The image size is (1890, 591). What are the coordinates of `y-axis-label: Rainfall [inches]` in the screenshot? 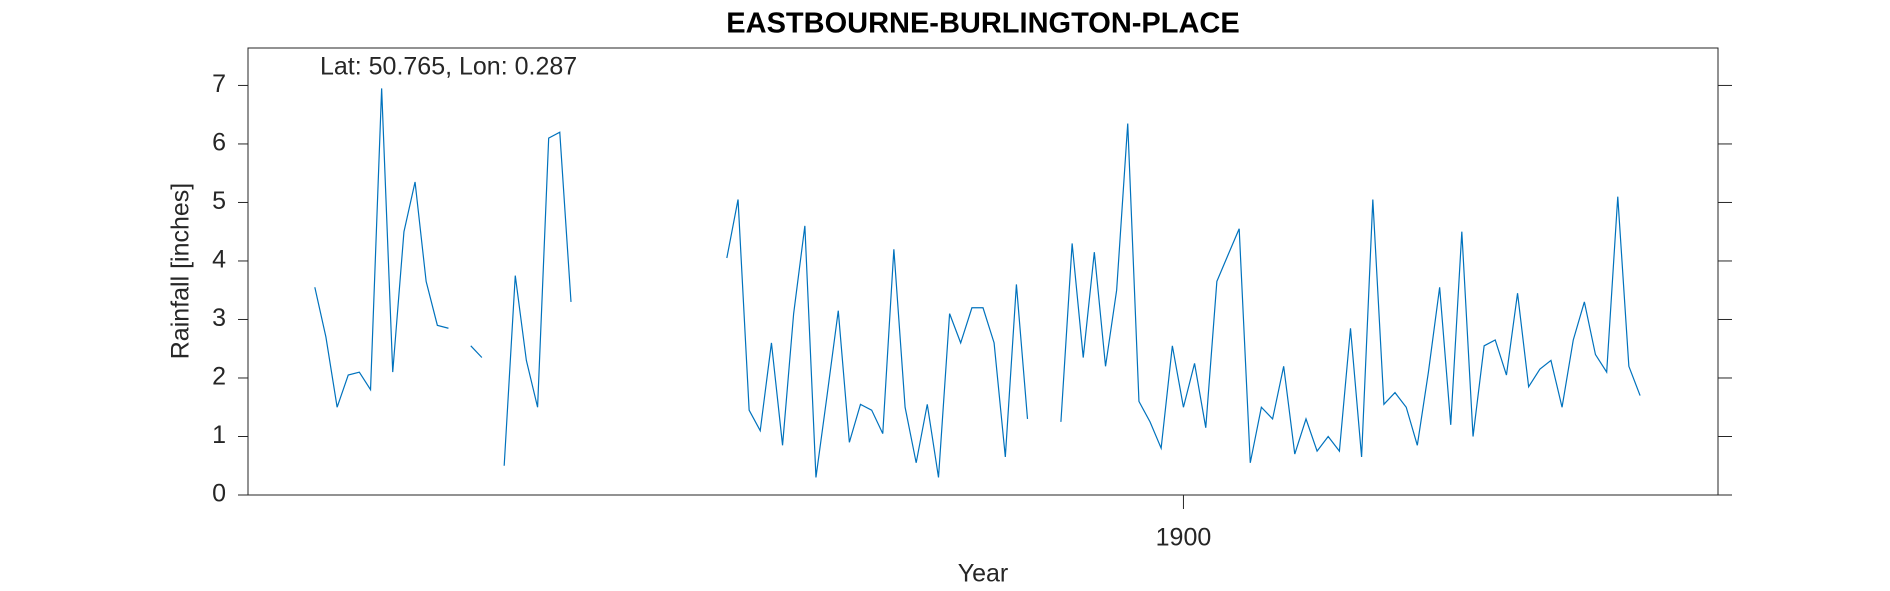 It's located at (181, 271).